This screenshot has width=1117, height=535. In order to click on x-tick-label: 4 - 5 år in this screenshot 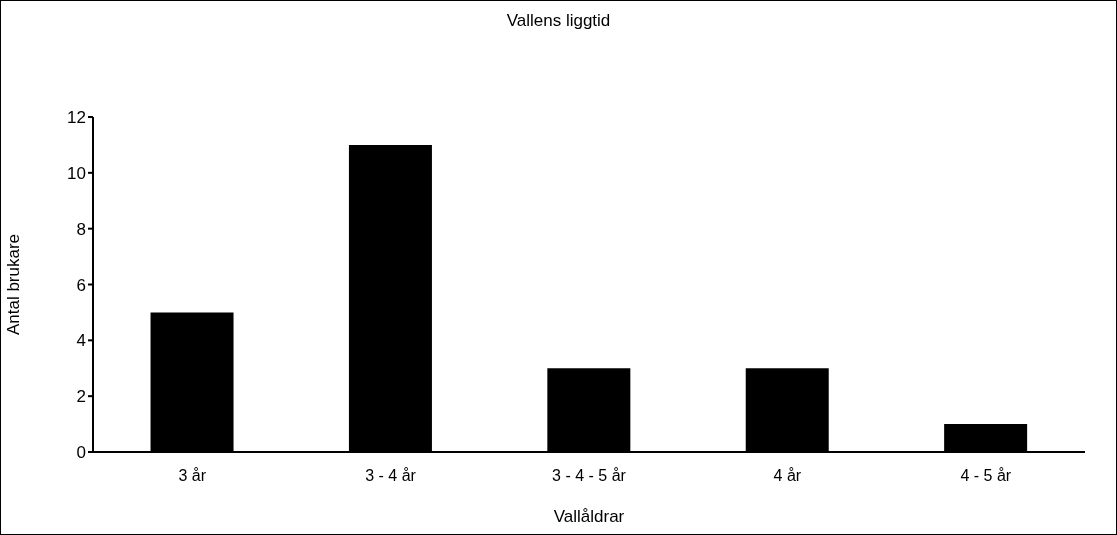, I will do `click(986, 476)`.